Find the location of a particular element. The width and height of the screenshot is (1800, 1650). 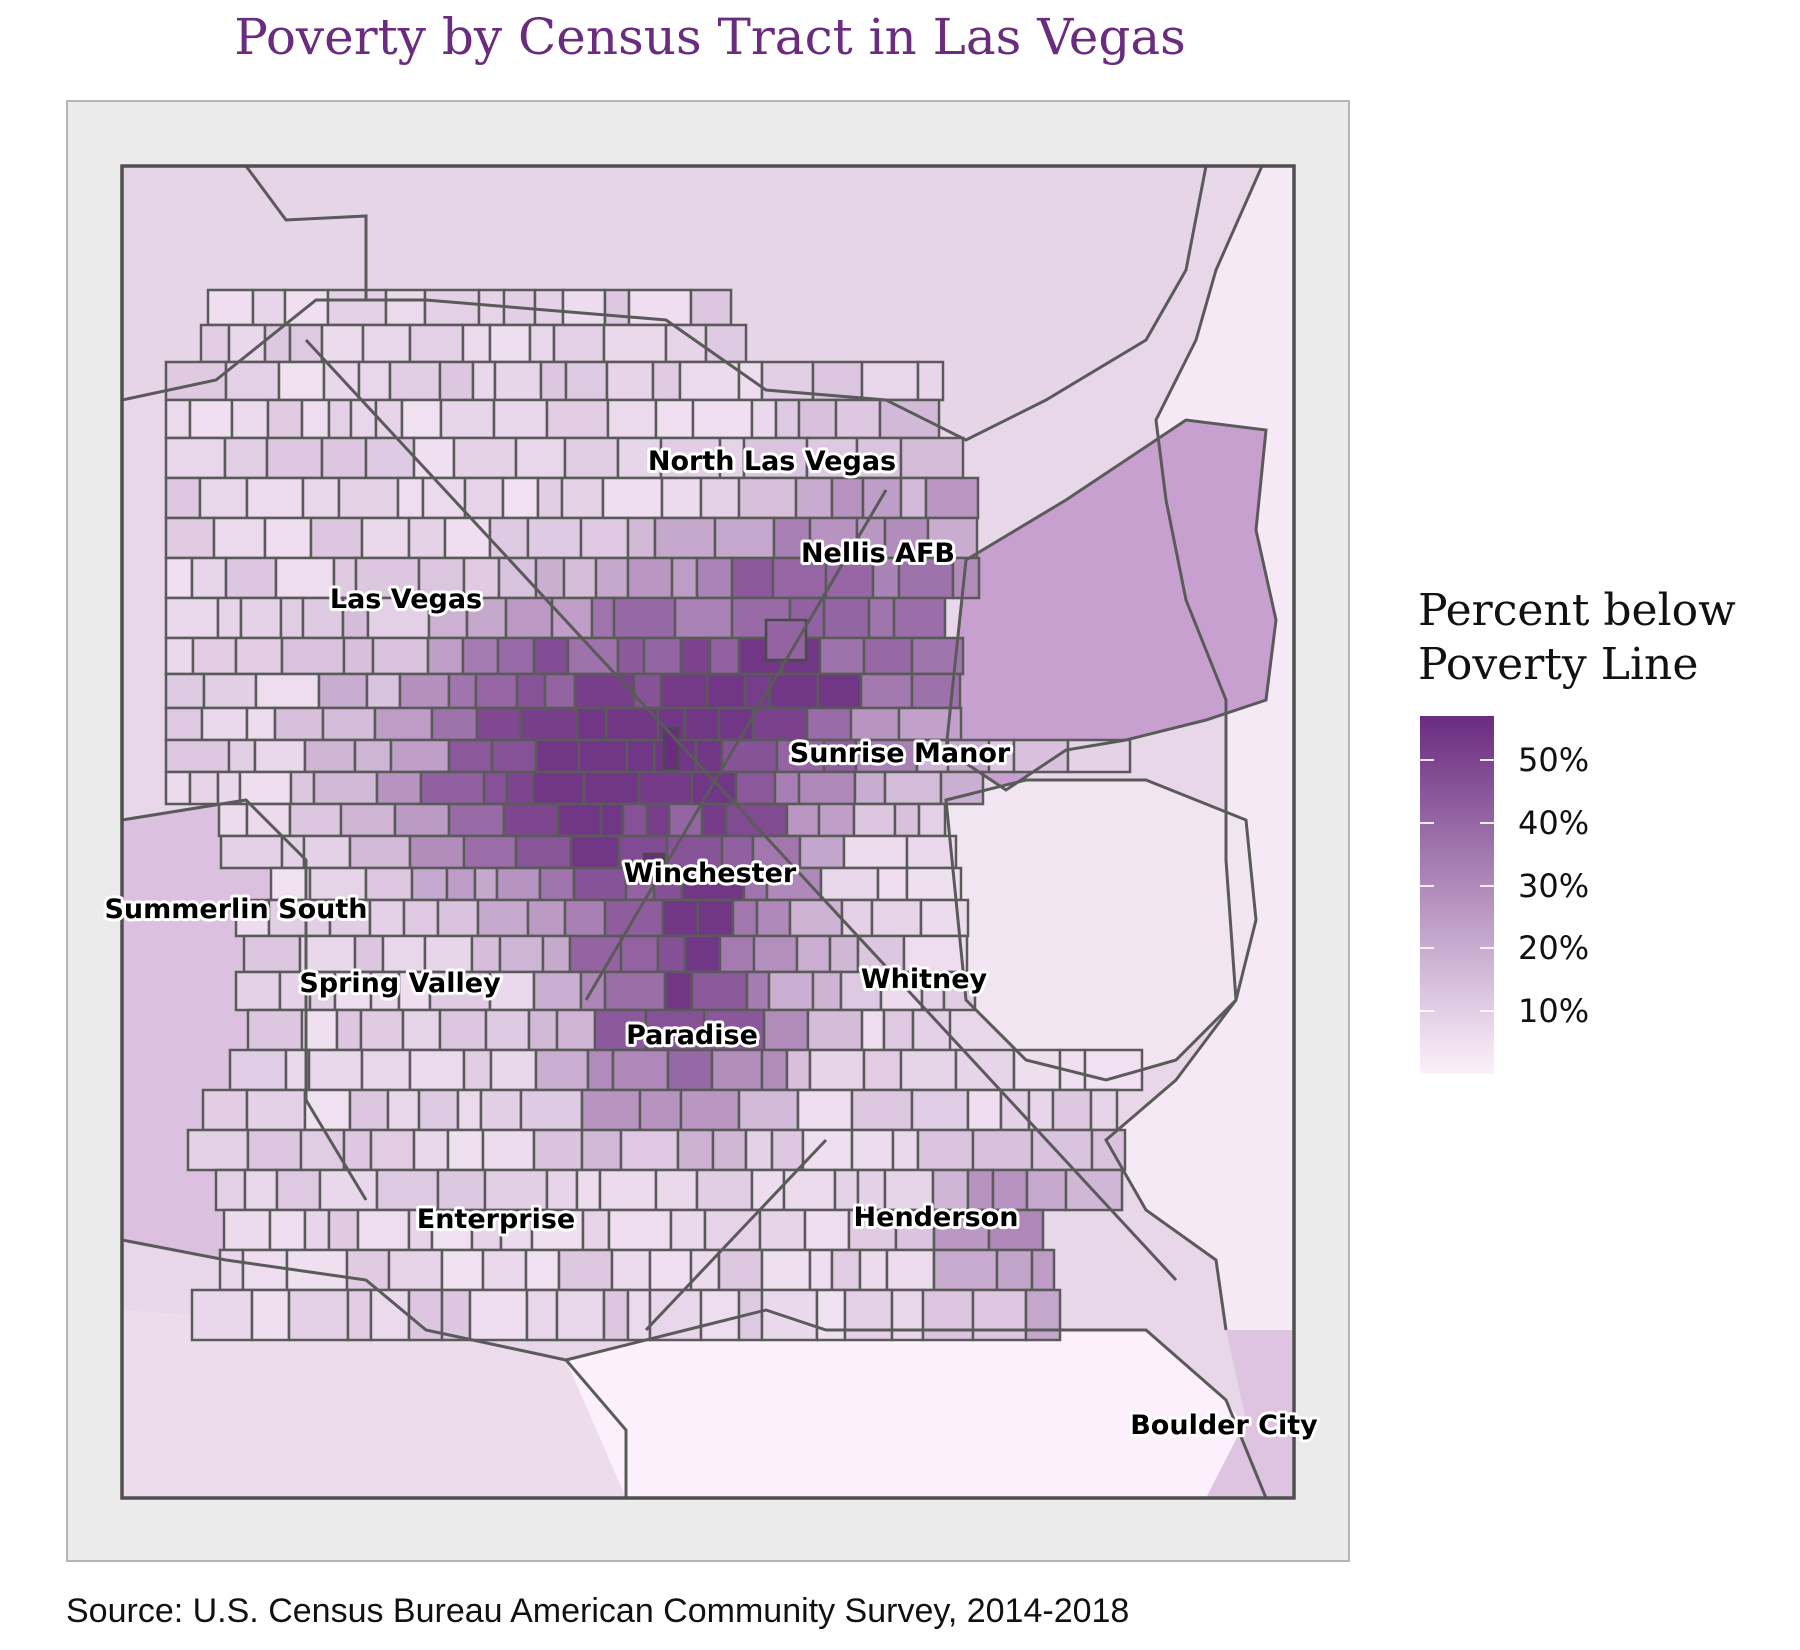

legend-title-line1: Percent below is located at coordinates (1577, 610).